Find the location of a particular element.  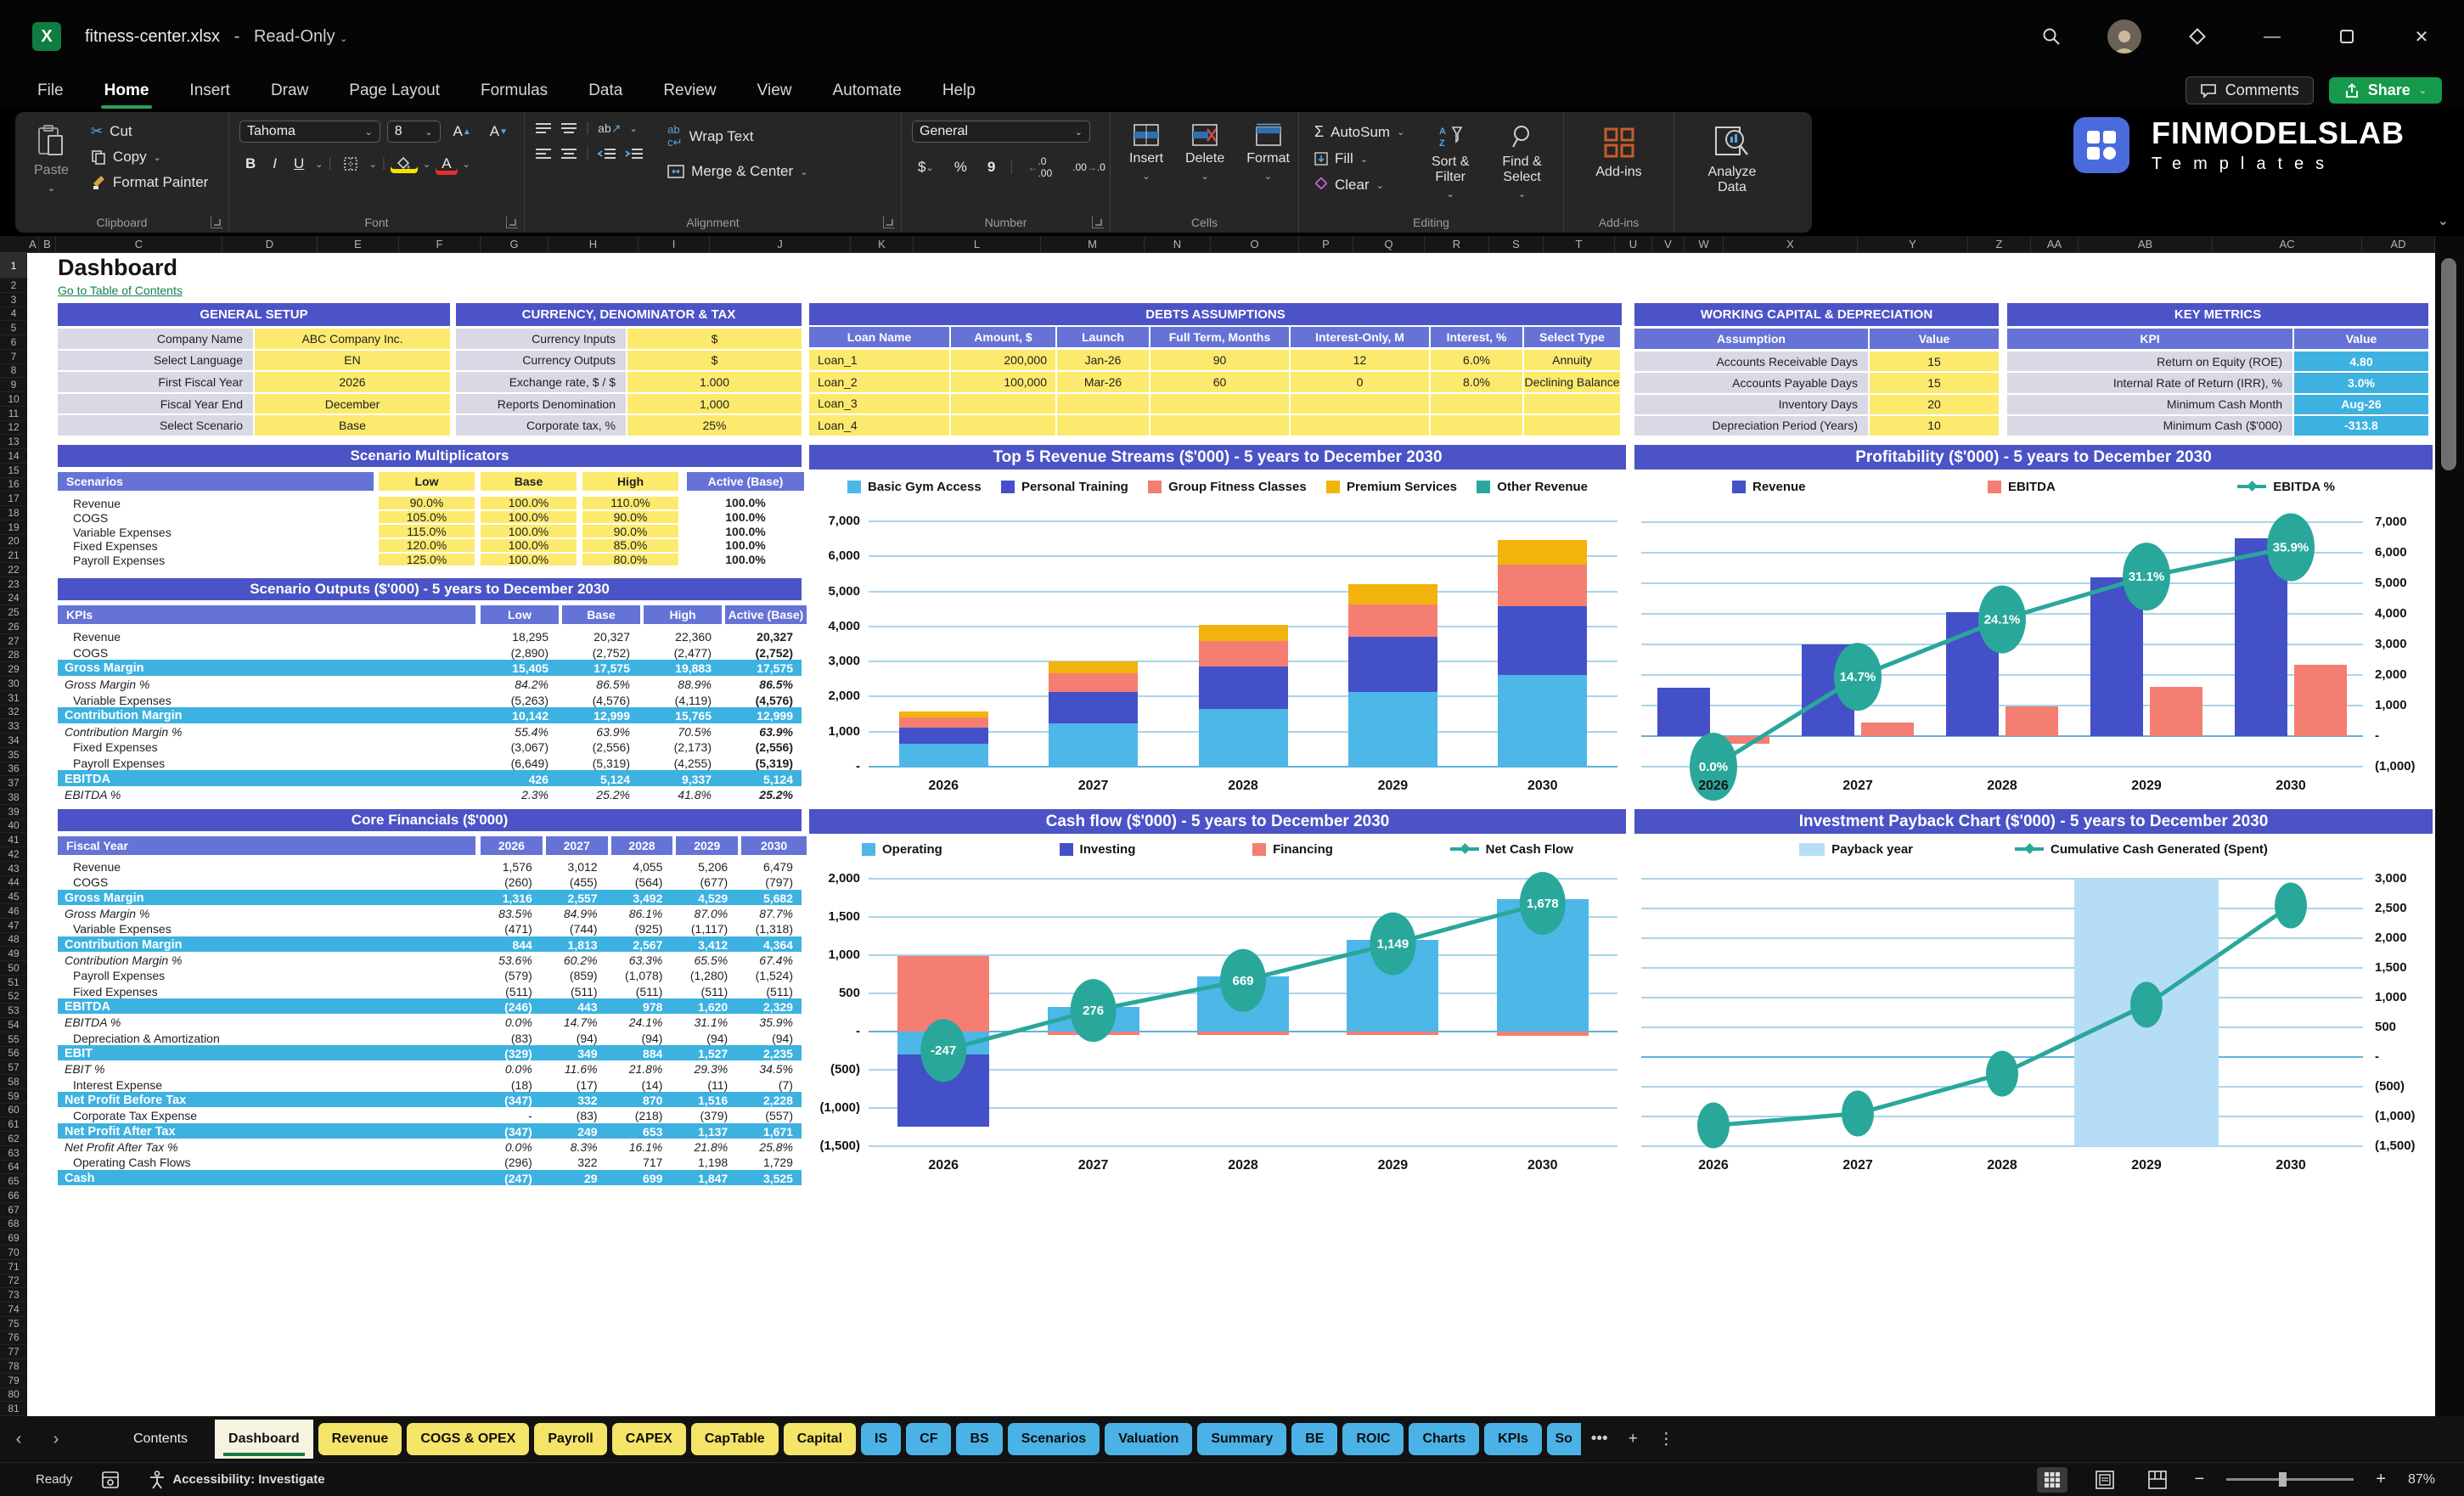

copy-button: Copy ⌄ is located at coordinates (149, 157).